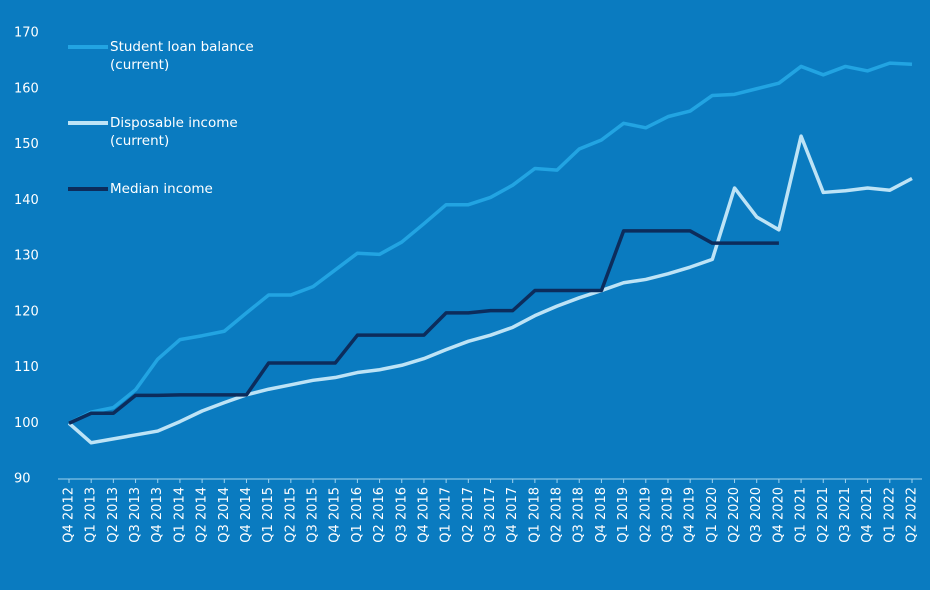  What do you see at coordinates (26, 256) in the screenshot?
I see `y-tick-label: 130` at bounding box center [26, 256].